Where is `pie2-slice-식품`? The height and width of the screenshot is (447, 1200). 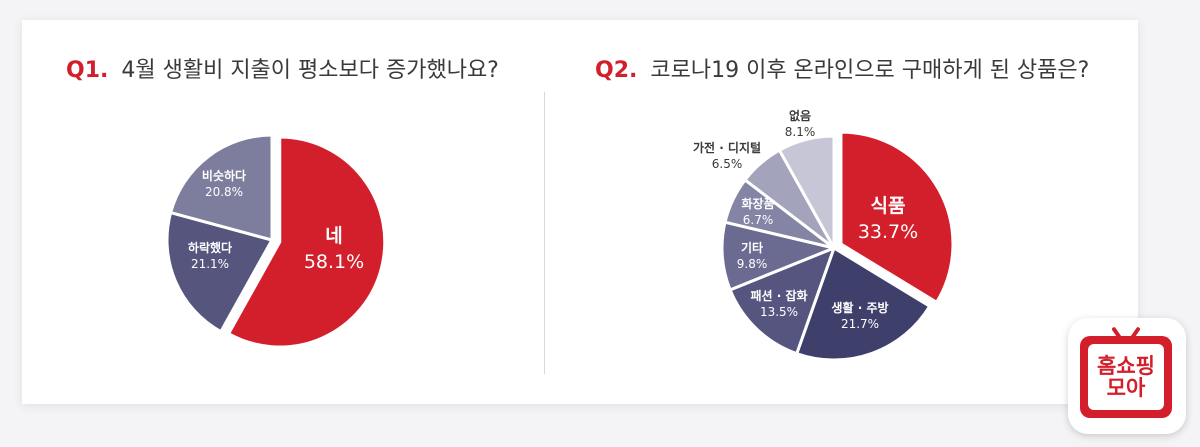
pie2-slice-식품 is located at coordinates (897, 217).